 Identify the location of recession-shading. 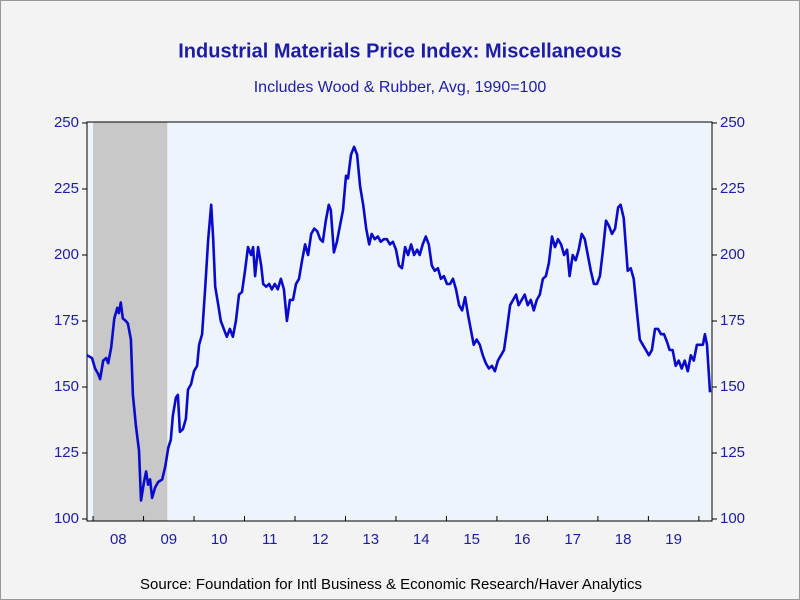
(130, 321).